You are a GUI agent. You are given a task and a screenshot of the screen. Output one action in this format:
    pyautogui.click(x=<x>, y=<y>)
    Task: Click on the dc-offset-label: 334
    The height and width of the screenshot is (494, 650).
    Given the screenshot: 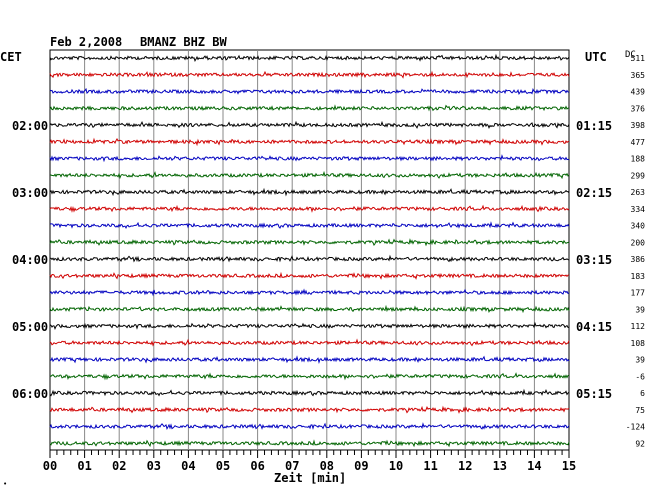 What is the action you would take?
    pyautogui.click(x=638, y=209)
    